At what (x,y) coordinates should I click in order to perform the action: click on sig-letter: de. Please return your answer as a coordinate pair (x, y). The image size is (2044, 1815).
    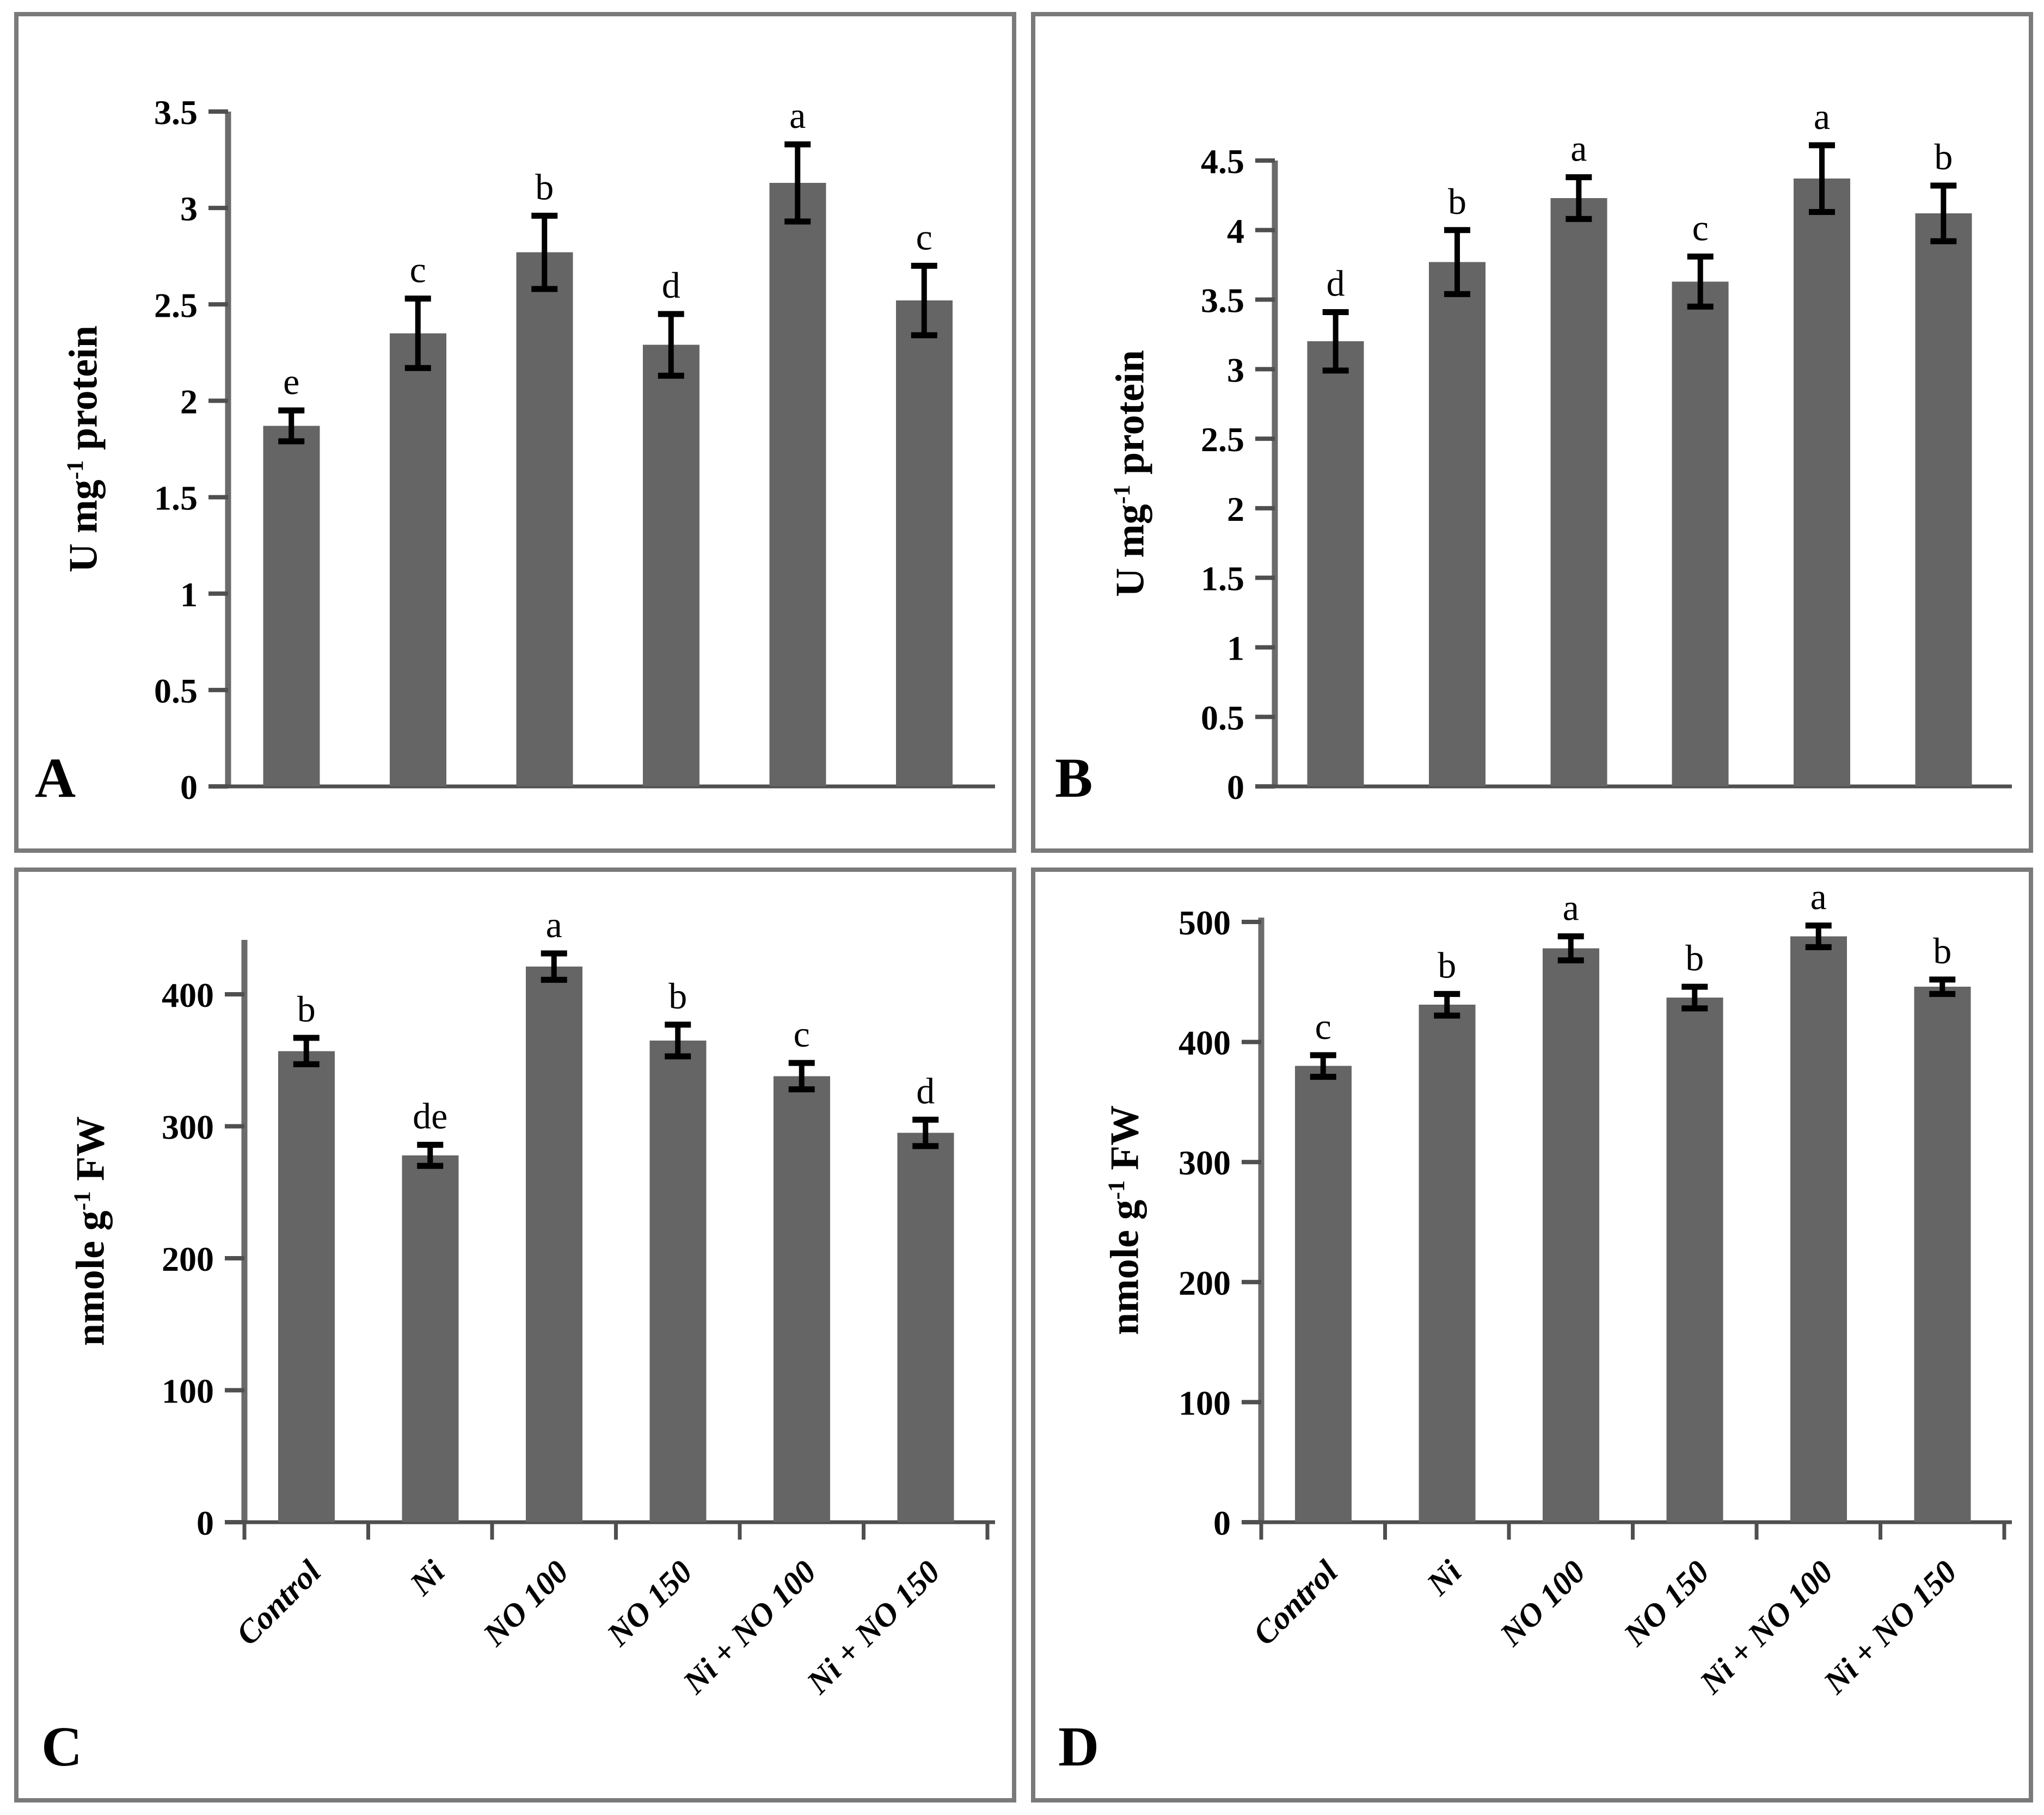
    Looking at the image, I should click on (430, 1115).